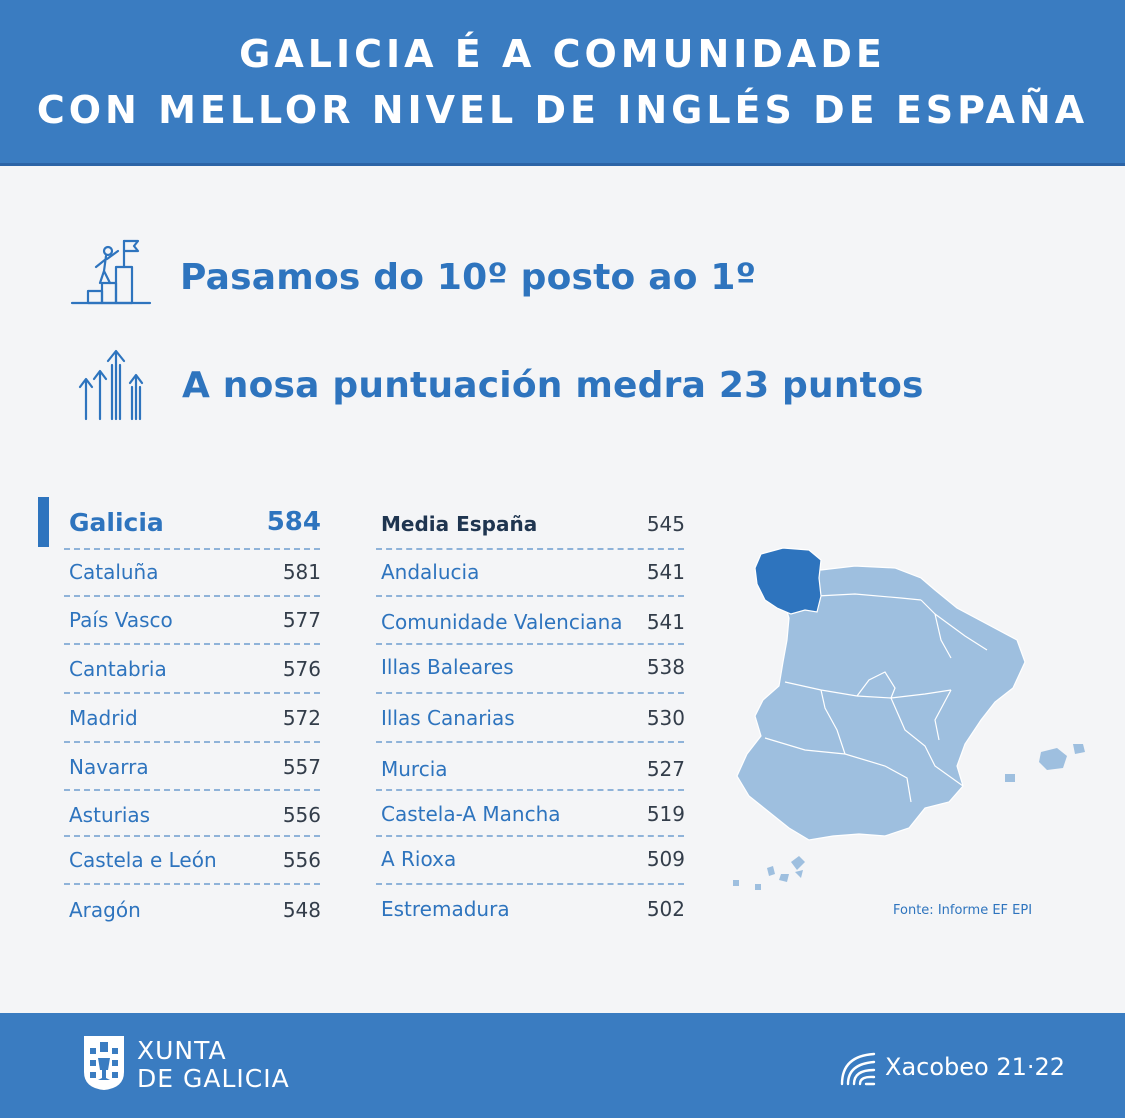  I want to click on region-name: Asturias, so click(110, 815).